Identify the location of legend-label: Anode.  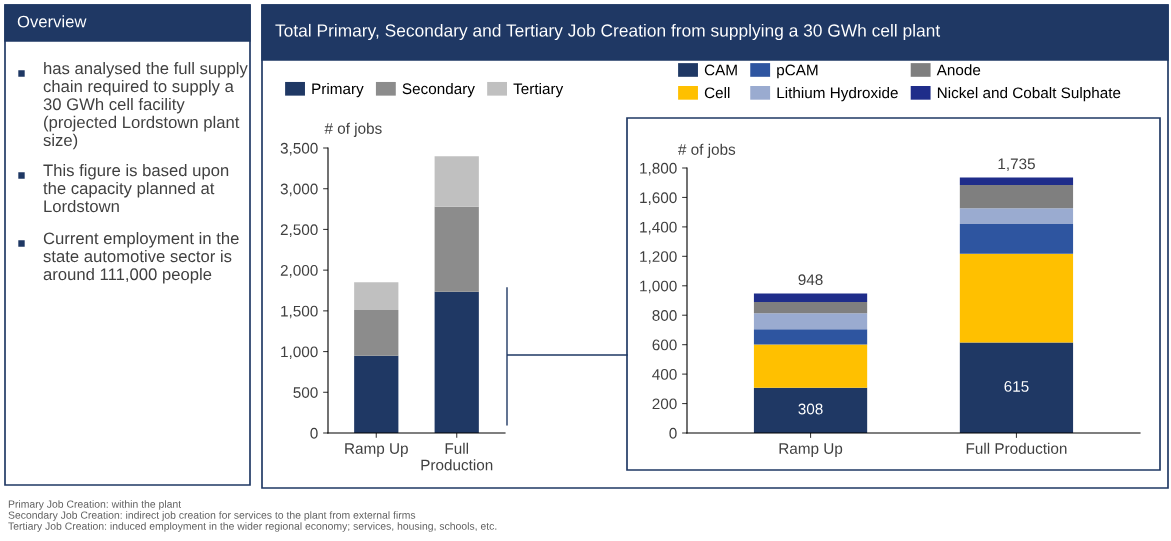
(958, 70).